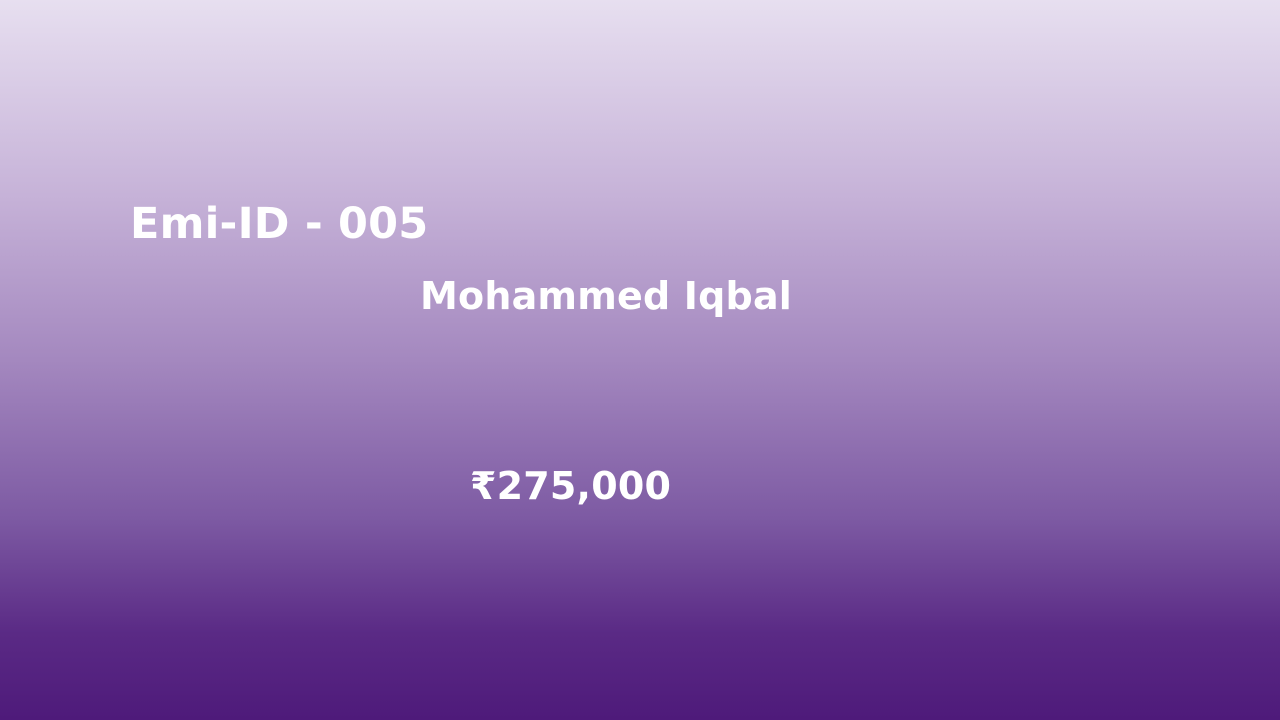 The height and width of the screenshot is (720, 1280). What do you see at coordinates (279, 224) in the screenshot?
I see `emi-id-label: Emi-ID - 005` at bounding box center [279, 224].